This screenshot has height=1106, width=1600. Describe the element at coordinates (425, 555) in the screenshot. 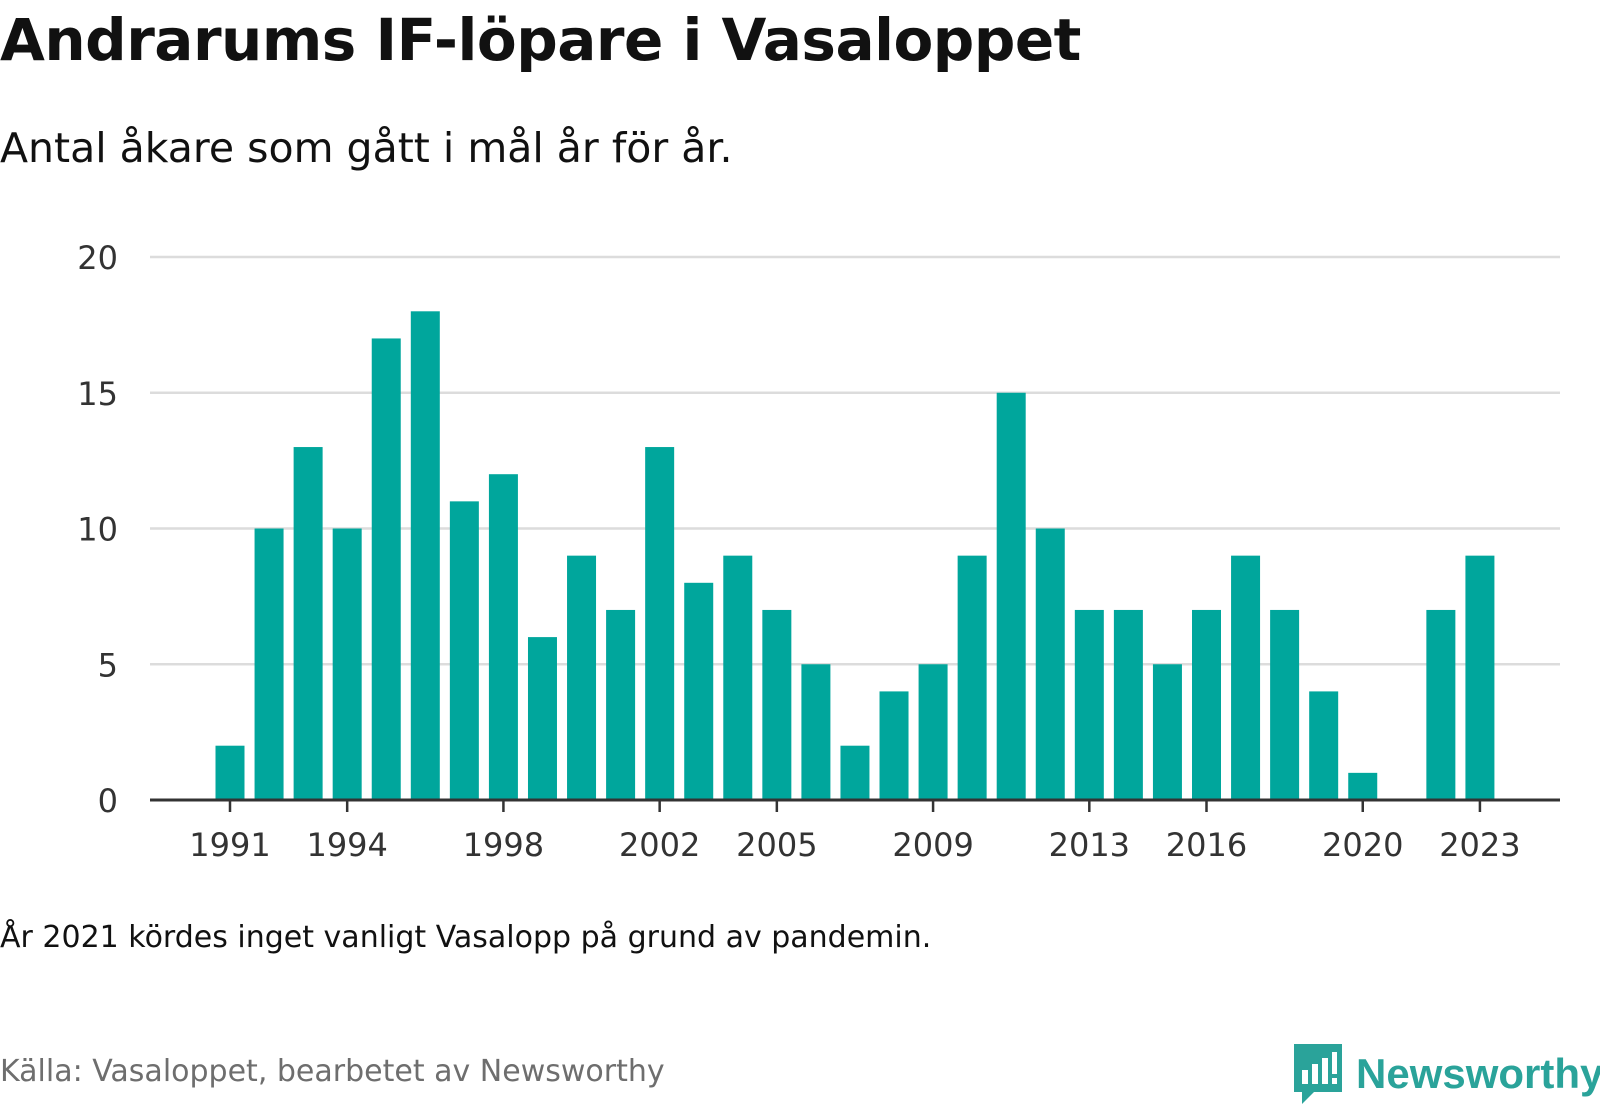

I see `bar-1996` at that location.